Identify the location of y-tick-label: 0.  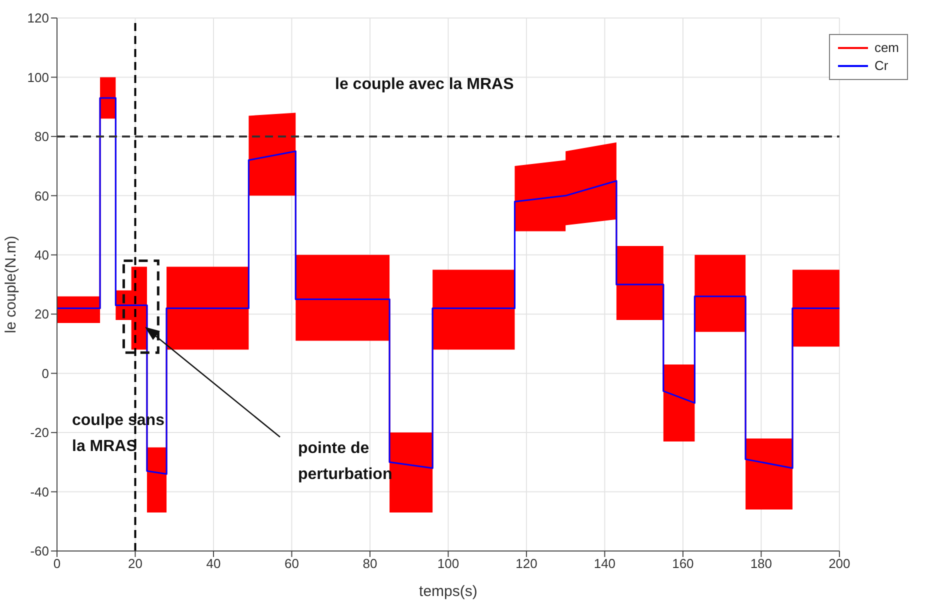
(45, 373).